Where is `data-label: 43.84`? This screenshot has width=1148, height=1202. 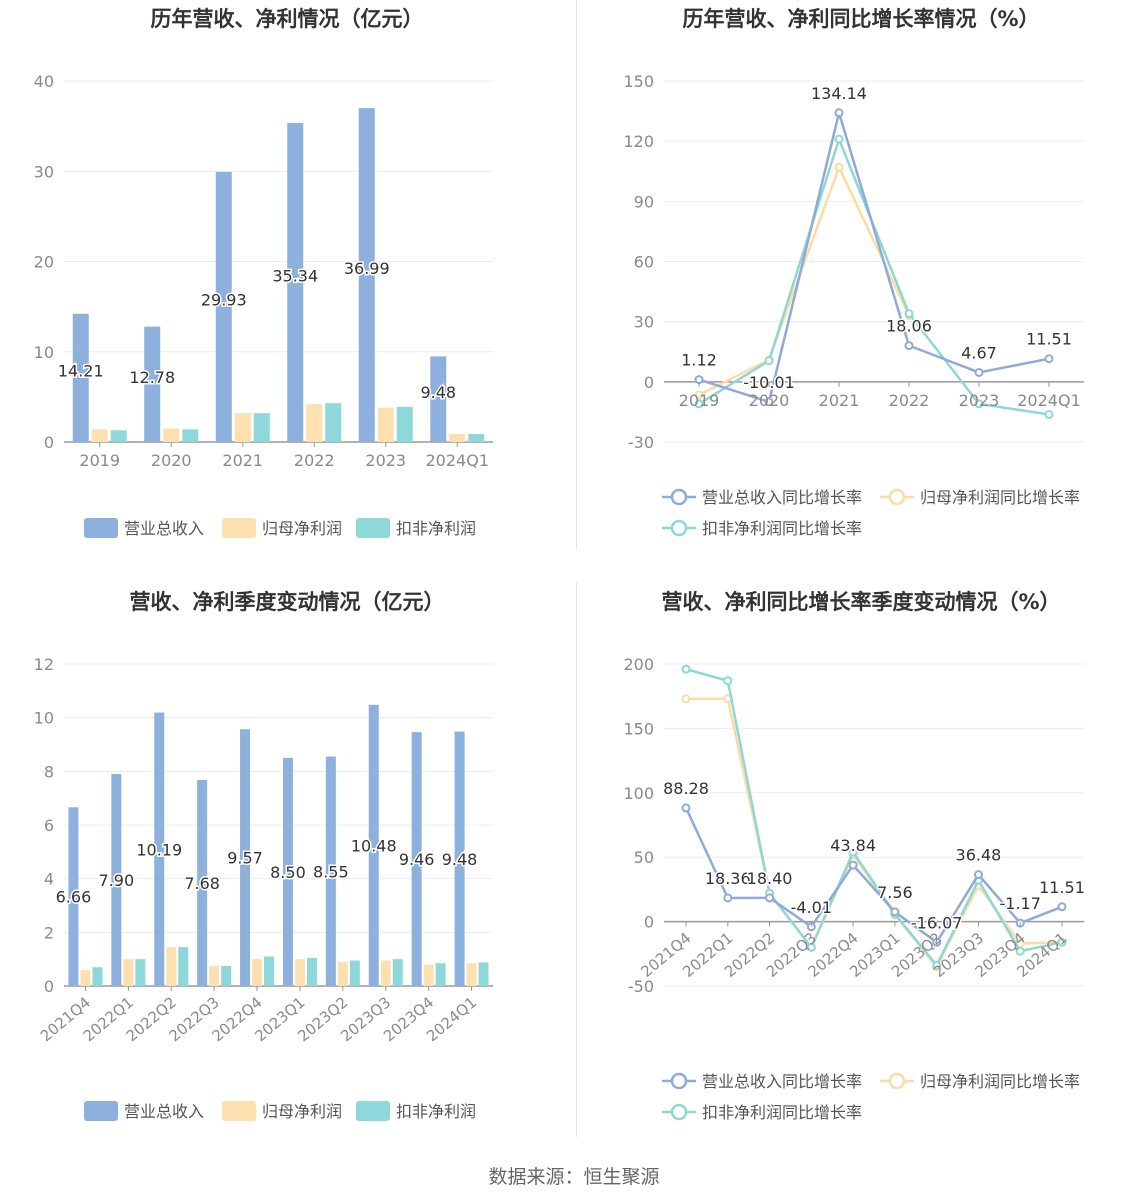
data-label: 43.84 is located at coordinates (853, 845).